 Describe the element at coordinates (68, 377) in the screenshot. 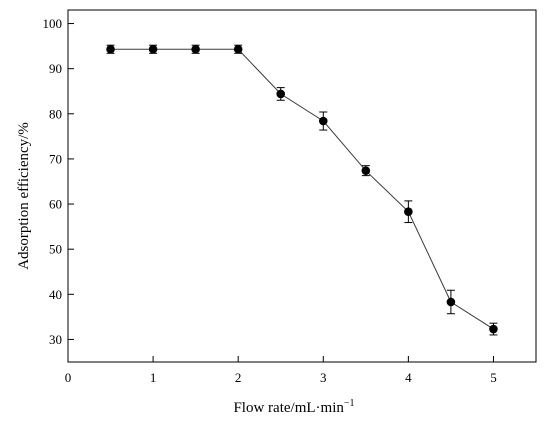

I see `x-tick-label: 0` at that location.